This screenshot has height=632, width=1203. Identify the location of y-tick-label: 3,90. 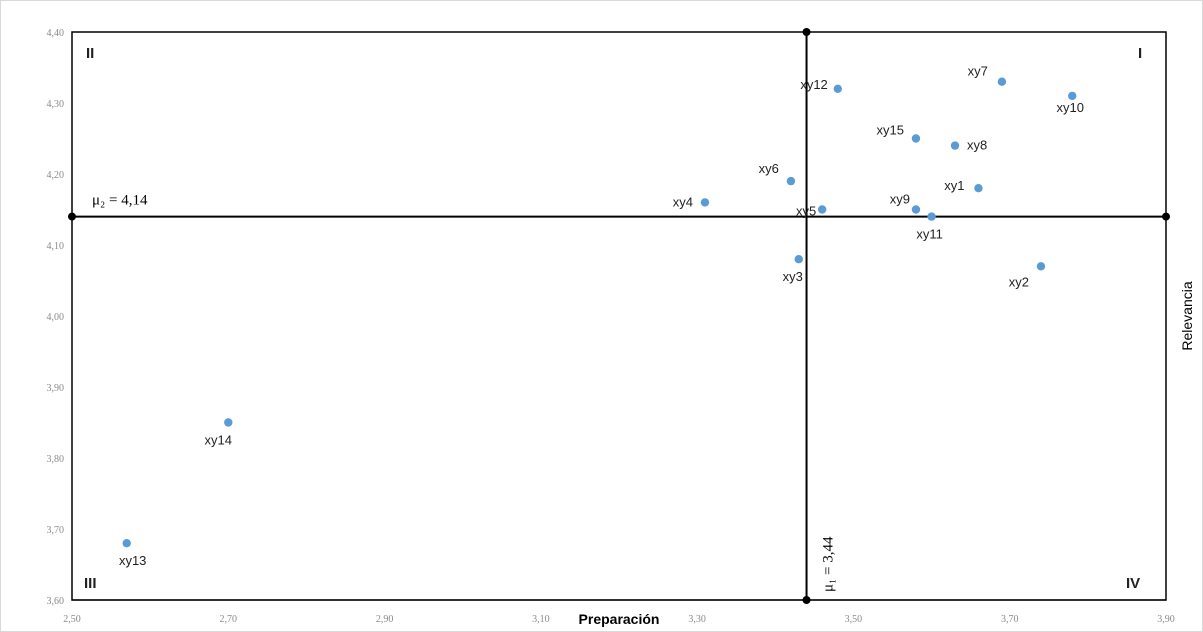
(56, 388).